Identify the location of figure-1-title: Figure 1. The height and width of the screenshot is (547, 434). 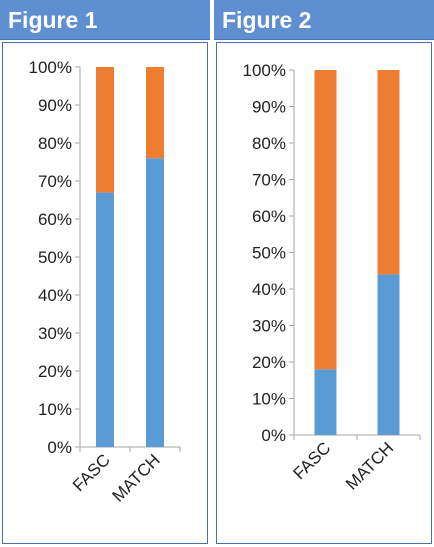
(105, 20).